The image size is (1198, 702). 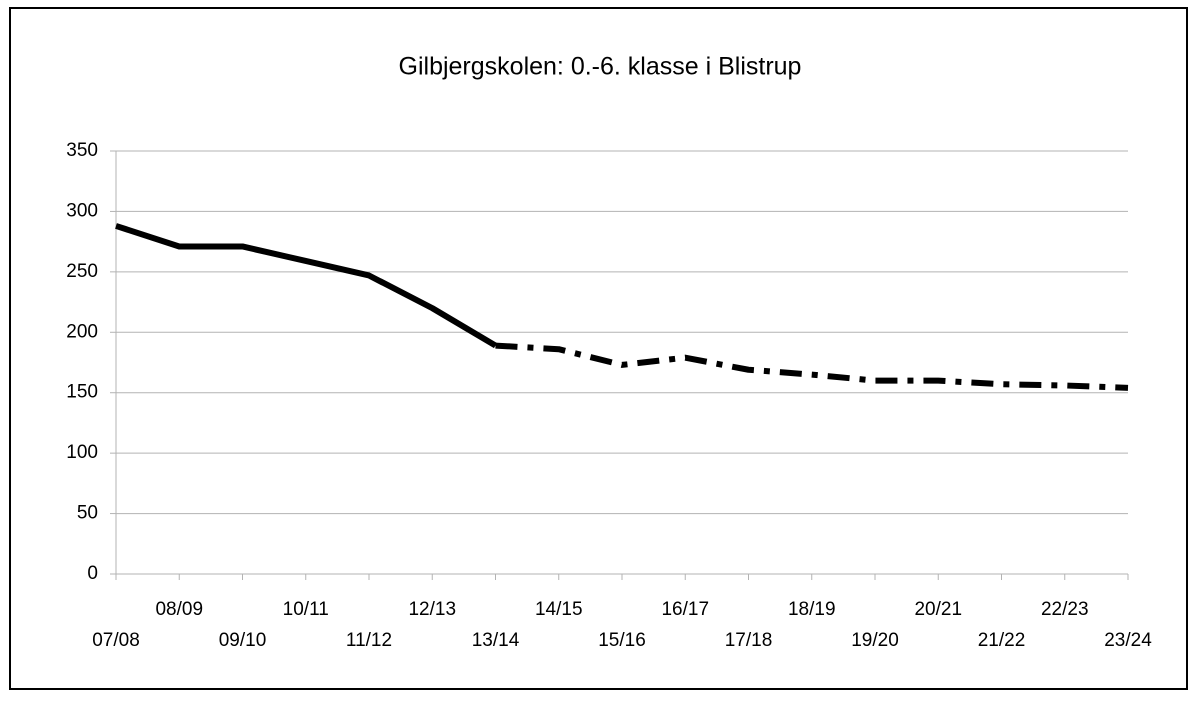 What do you see at coordinates (559, 609) in the screenshot?
I see `x-tick-label: 14/15` at bounding box center [559, 609].